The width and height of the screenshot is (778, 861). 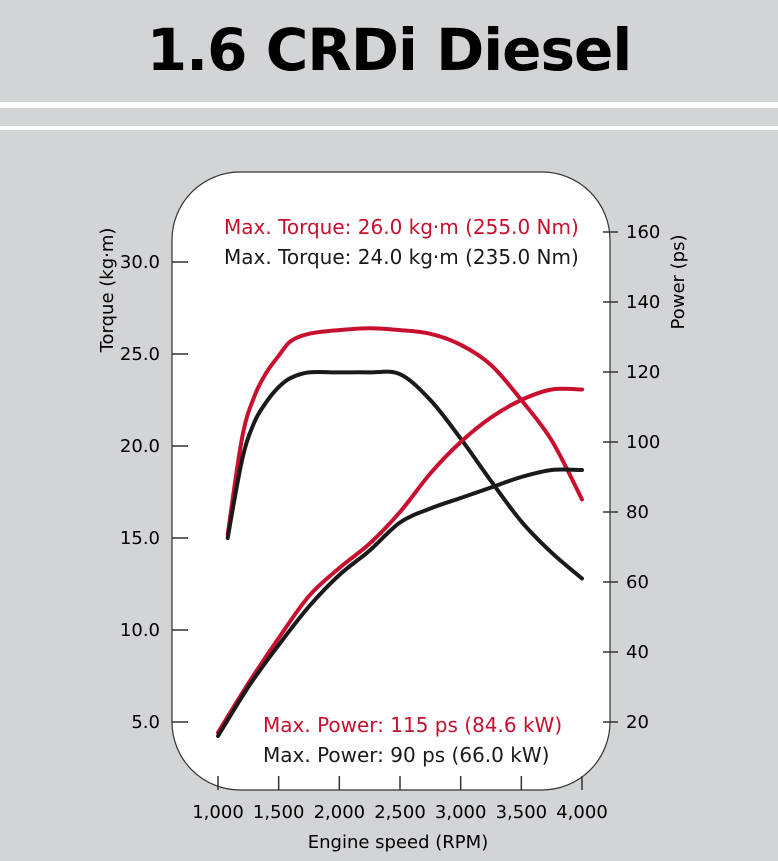 What do you see at coordinates (461, 812) in the screenshot?
I see `x-tick-label: 3,000` at bounding box center [461, 812].